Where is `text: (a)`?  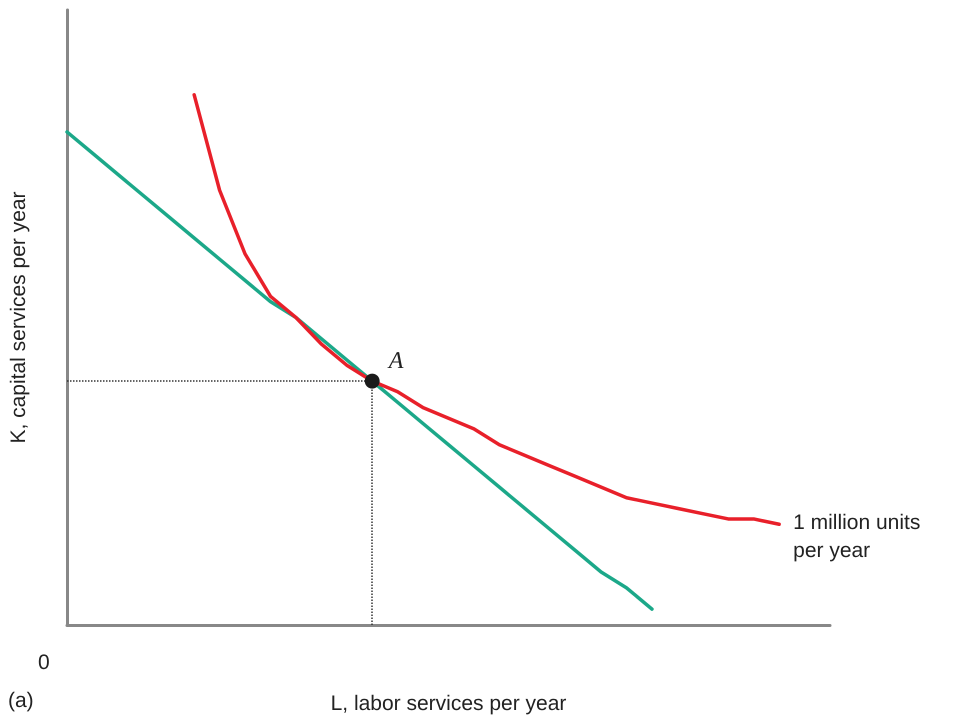 text: (a) is located at coordinates (21, 700).